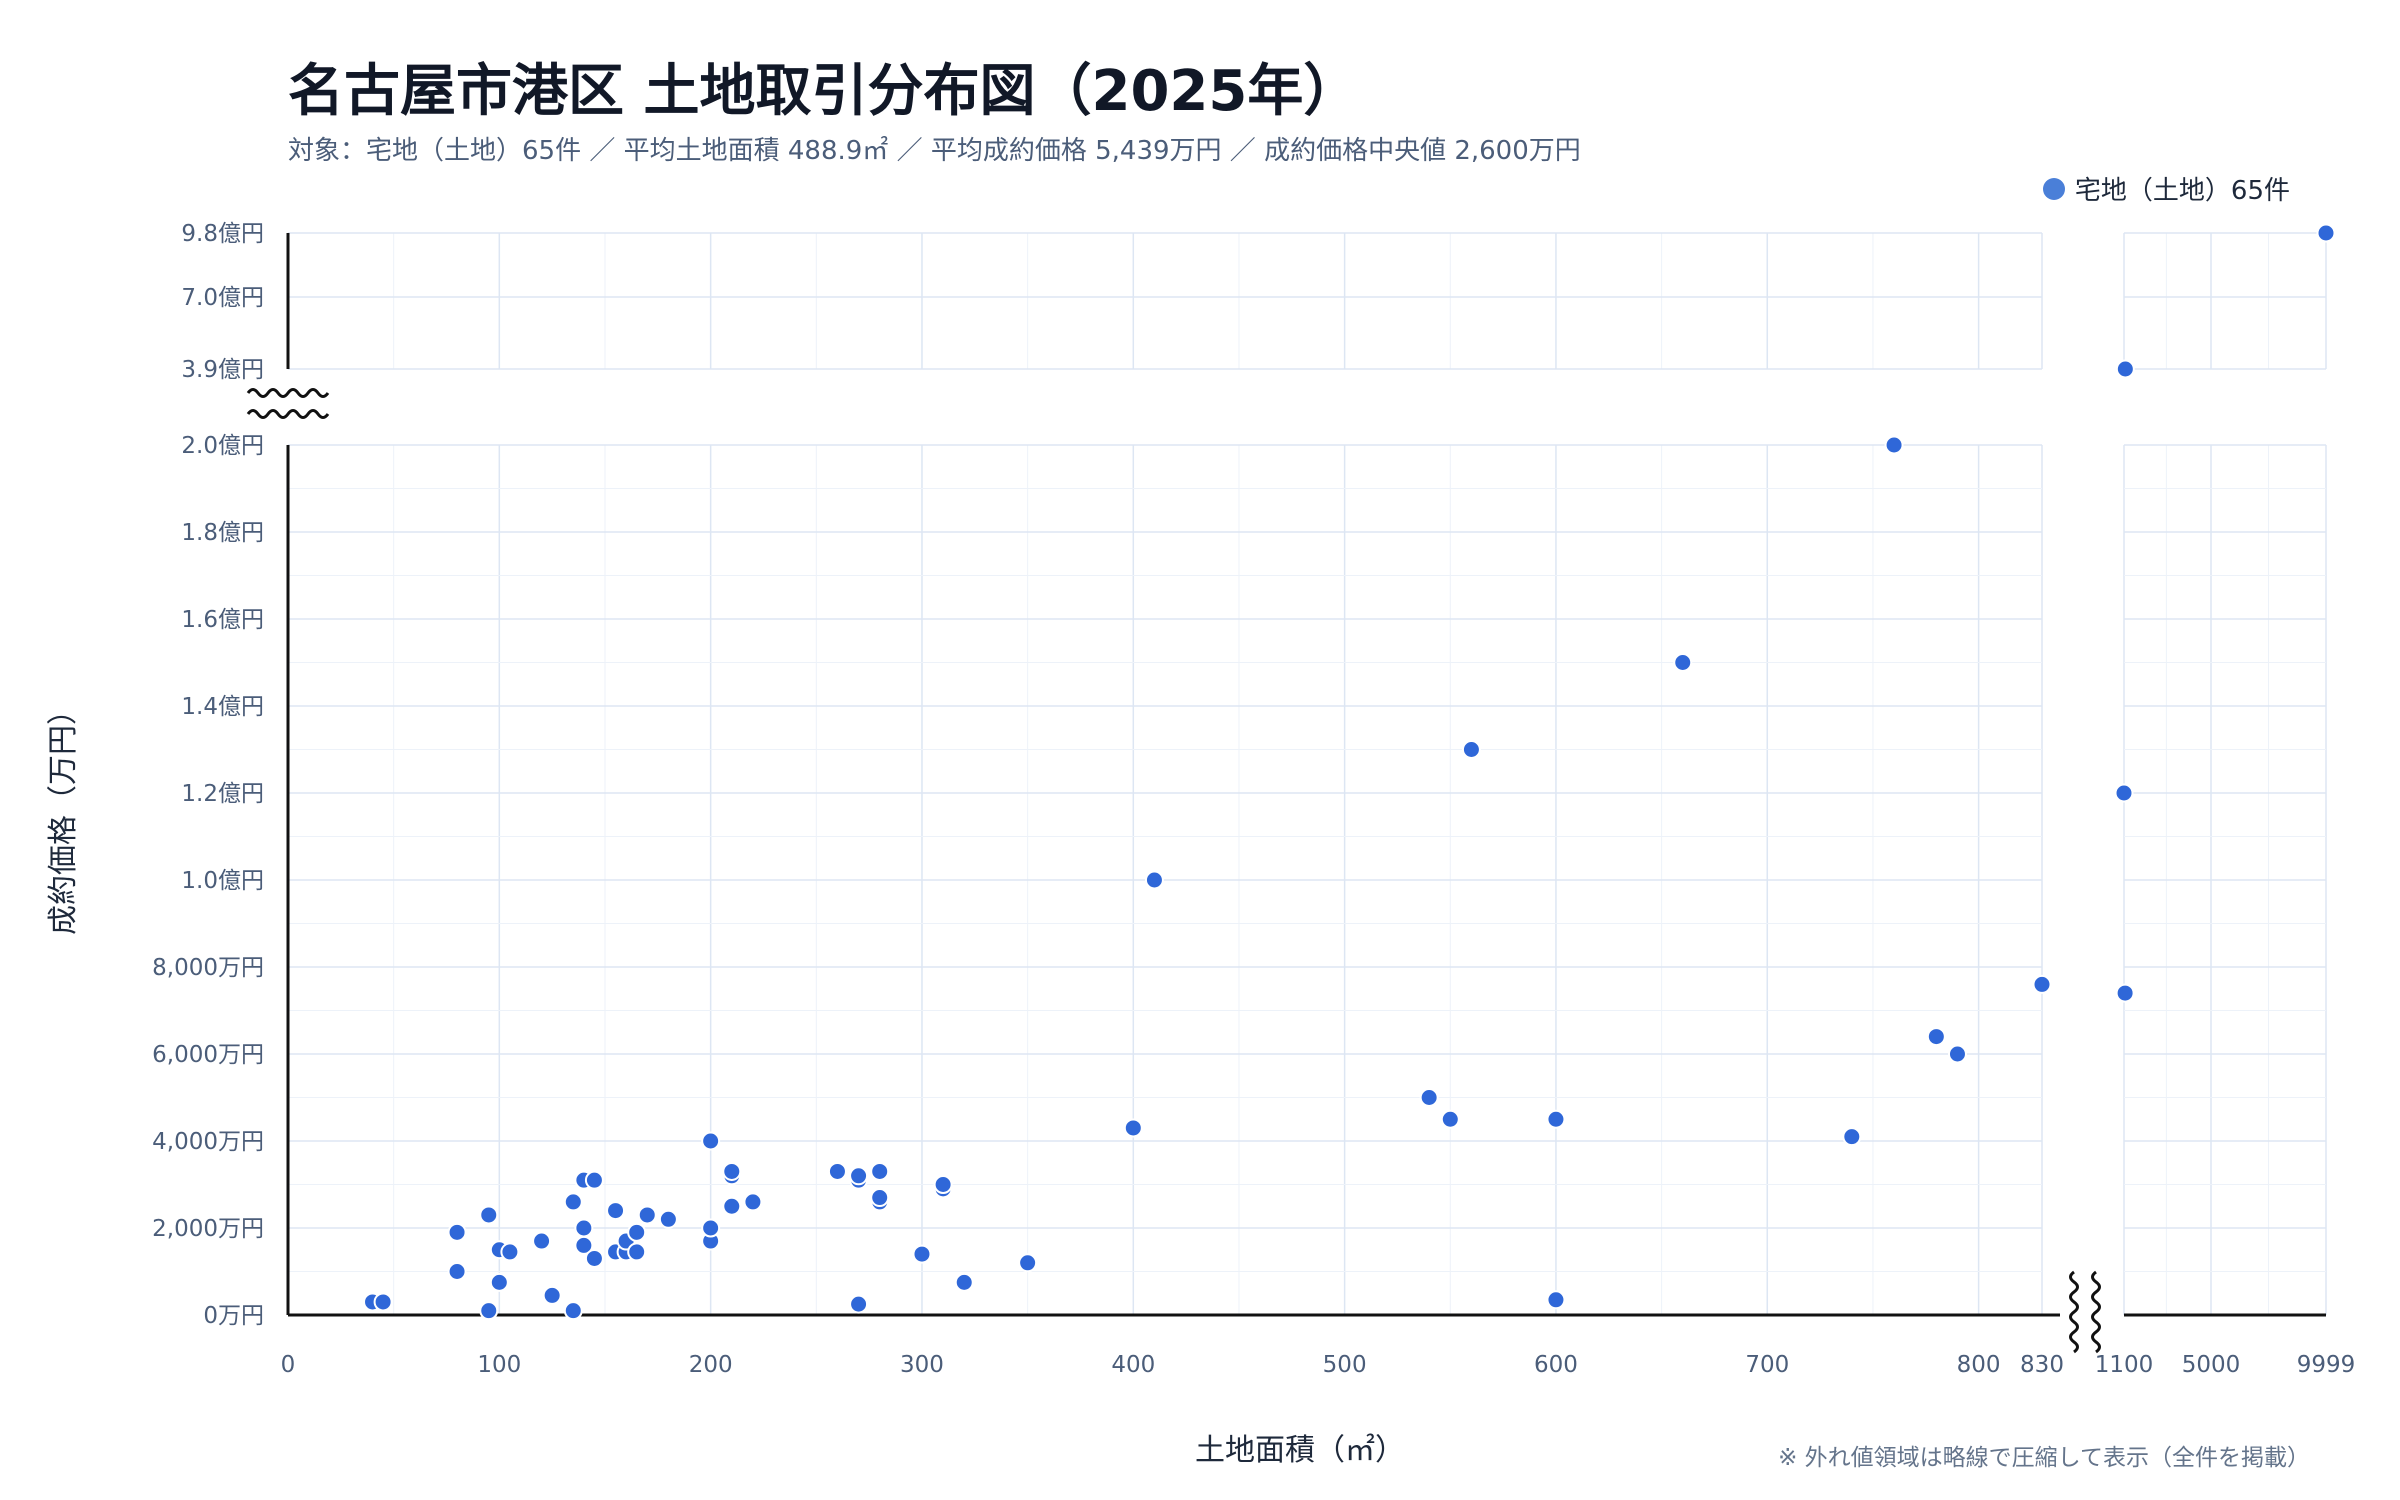 This screenshot has height=1500, width=2400. What do you see at coordinates (222, 234) in the screenshot?
I see `y-tick-label: 9.8億円` at bounding box center [222, 234].